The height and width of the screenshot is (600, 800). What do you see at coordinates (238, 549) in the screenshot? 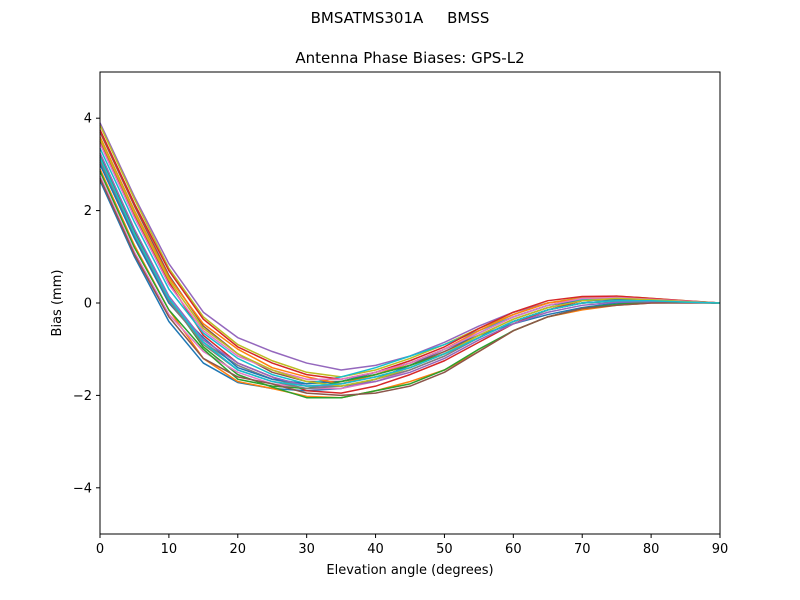
I see `x-tick-label: 20` at bounding box center [238, 549].